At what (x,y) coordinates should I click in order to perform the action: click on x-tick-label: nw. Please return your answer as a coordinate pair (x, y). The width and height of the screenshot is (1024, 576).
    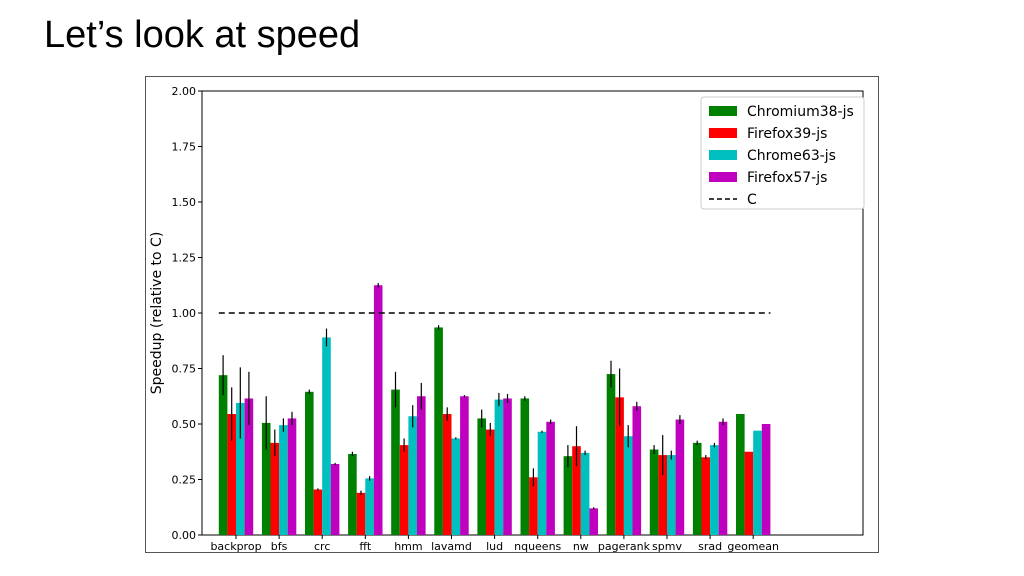
    Looking at the image, I should click on (581, 546).